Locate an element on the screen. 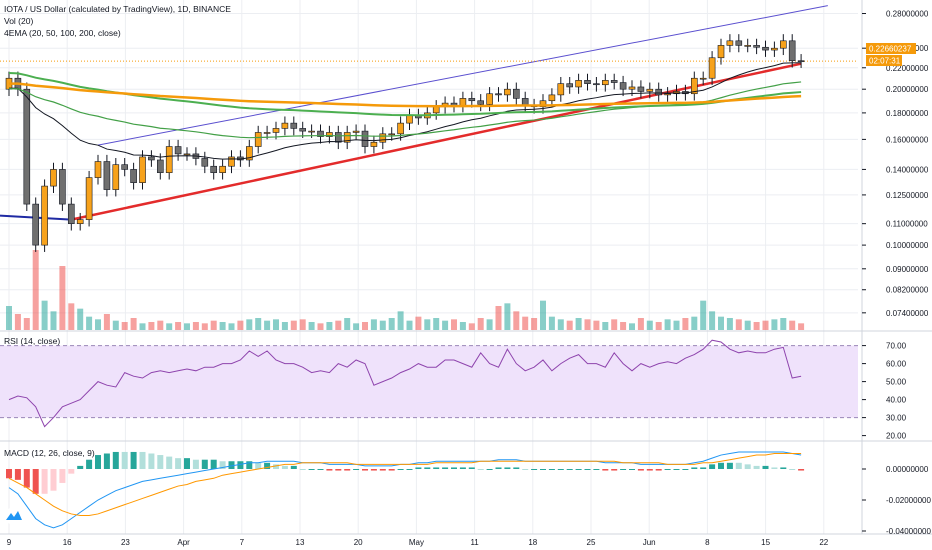 The height and width of the screenshot is (550, 932). time-tick-label: 16 is located at coordinates (67, 542).